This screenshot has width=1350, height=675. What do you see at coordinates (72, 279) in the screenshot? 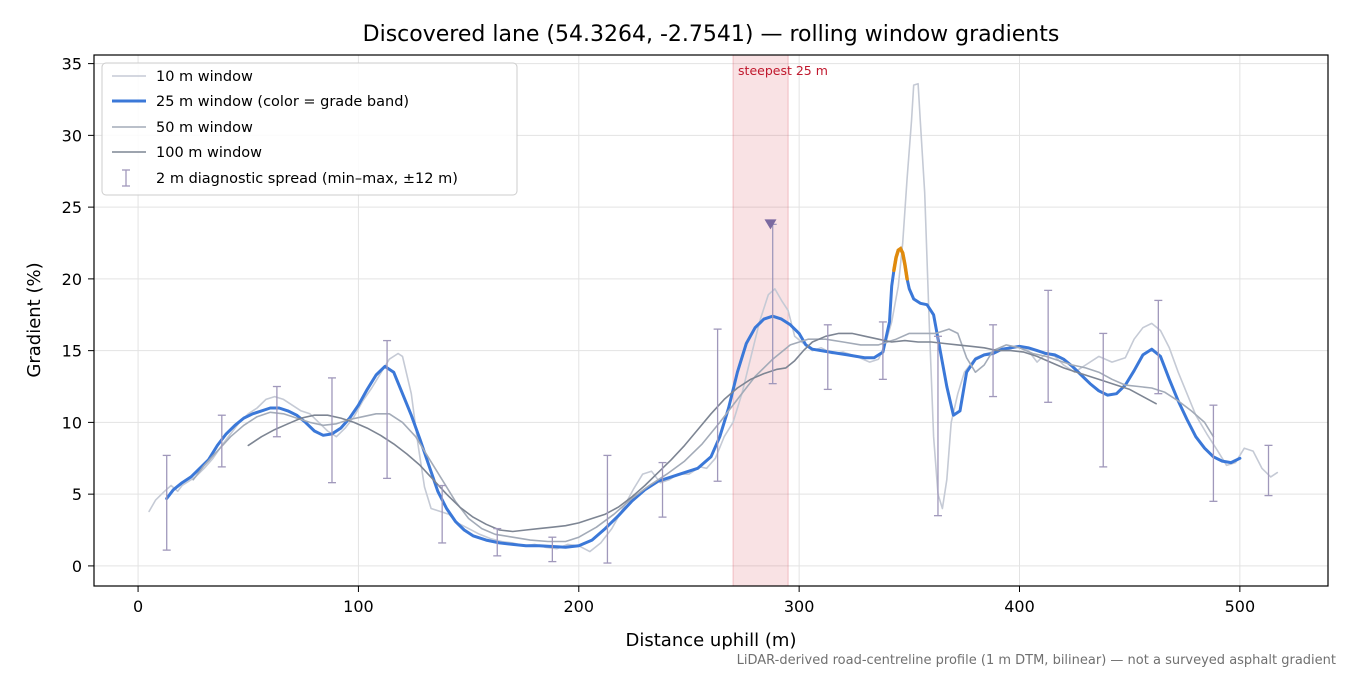
I see `y-tick-label: 20` at bounding box center [72, 279].